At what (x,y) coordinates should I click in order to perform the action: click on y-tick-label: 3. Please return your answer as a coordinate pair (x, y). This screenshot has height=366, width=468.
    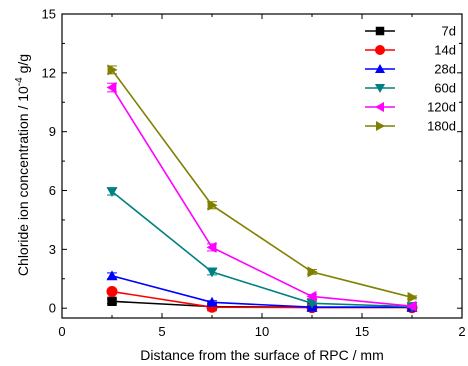
    Looking at the image, I should click on (52, 249).